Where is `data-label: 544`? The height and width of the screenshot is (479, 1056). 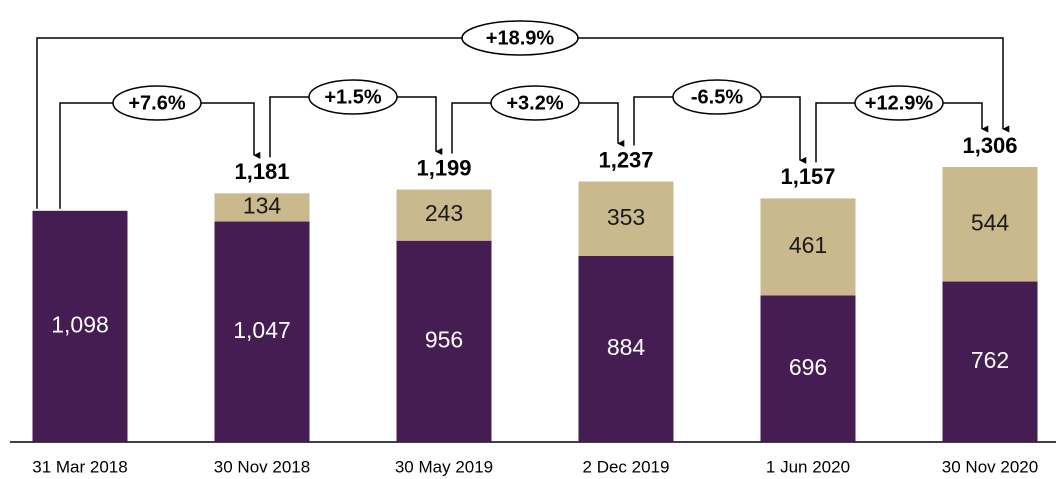 data-label: 544 is located at coordinates (990, 222).